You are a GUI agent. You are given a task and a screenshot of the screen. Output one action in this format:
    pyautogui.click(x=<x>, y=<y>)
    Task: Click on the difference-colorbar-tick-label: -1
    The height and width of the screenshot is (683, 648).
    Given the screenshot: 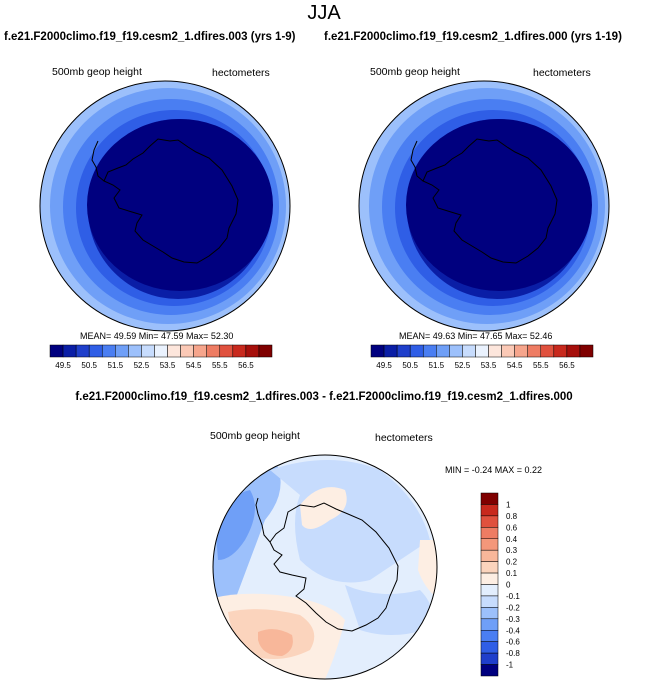 What is the action you would take?
    pyautogui.click(x=510, y=665)
    